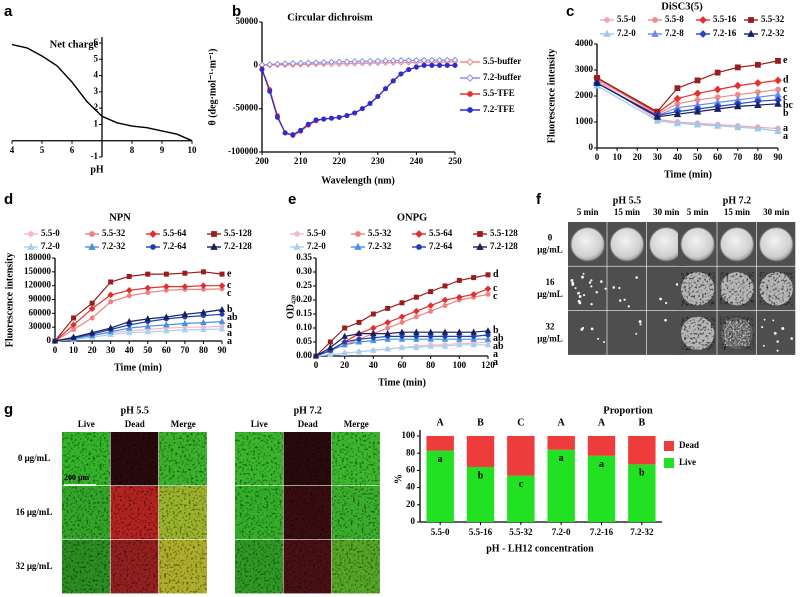 The width and height of the screenshot is (800, 597). Describe the element at coordinates (587, 244) in the screenshot. I see `plate-lawn` at that location.